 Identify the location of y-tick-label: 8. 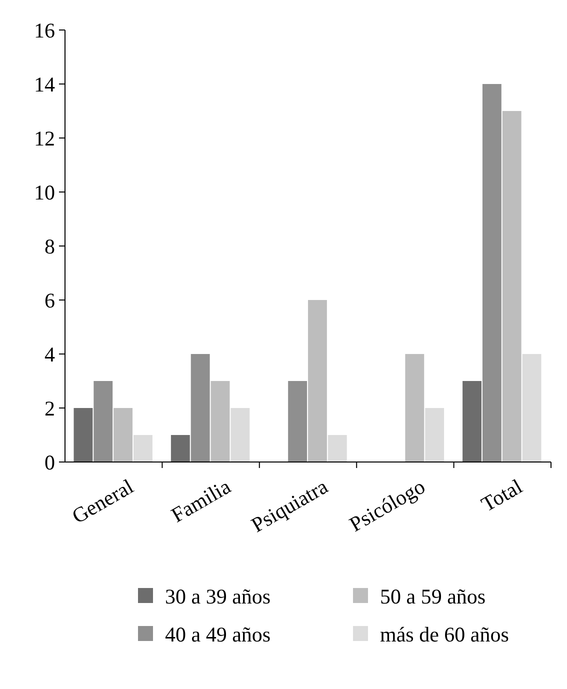
(49, 246).